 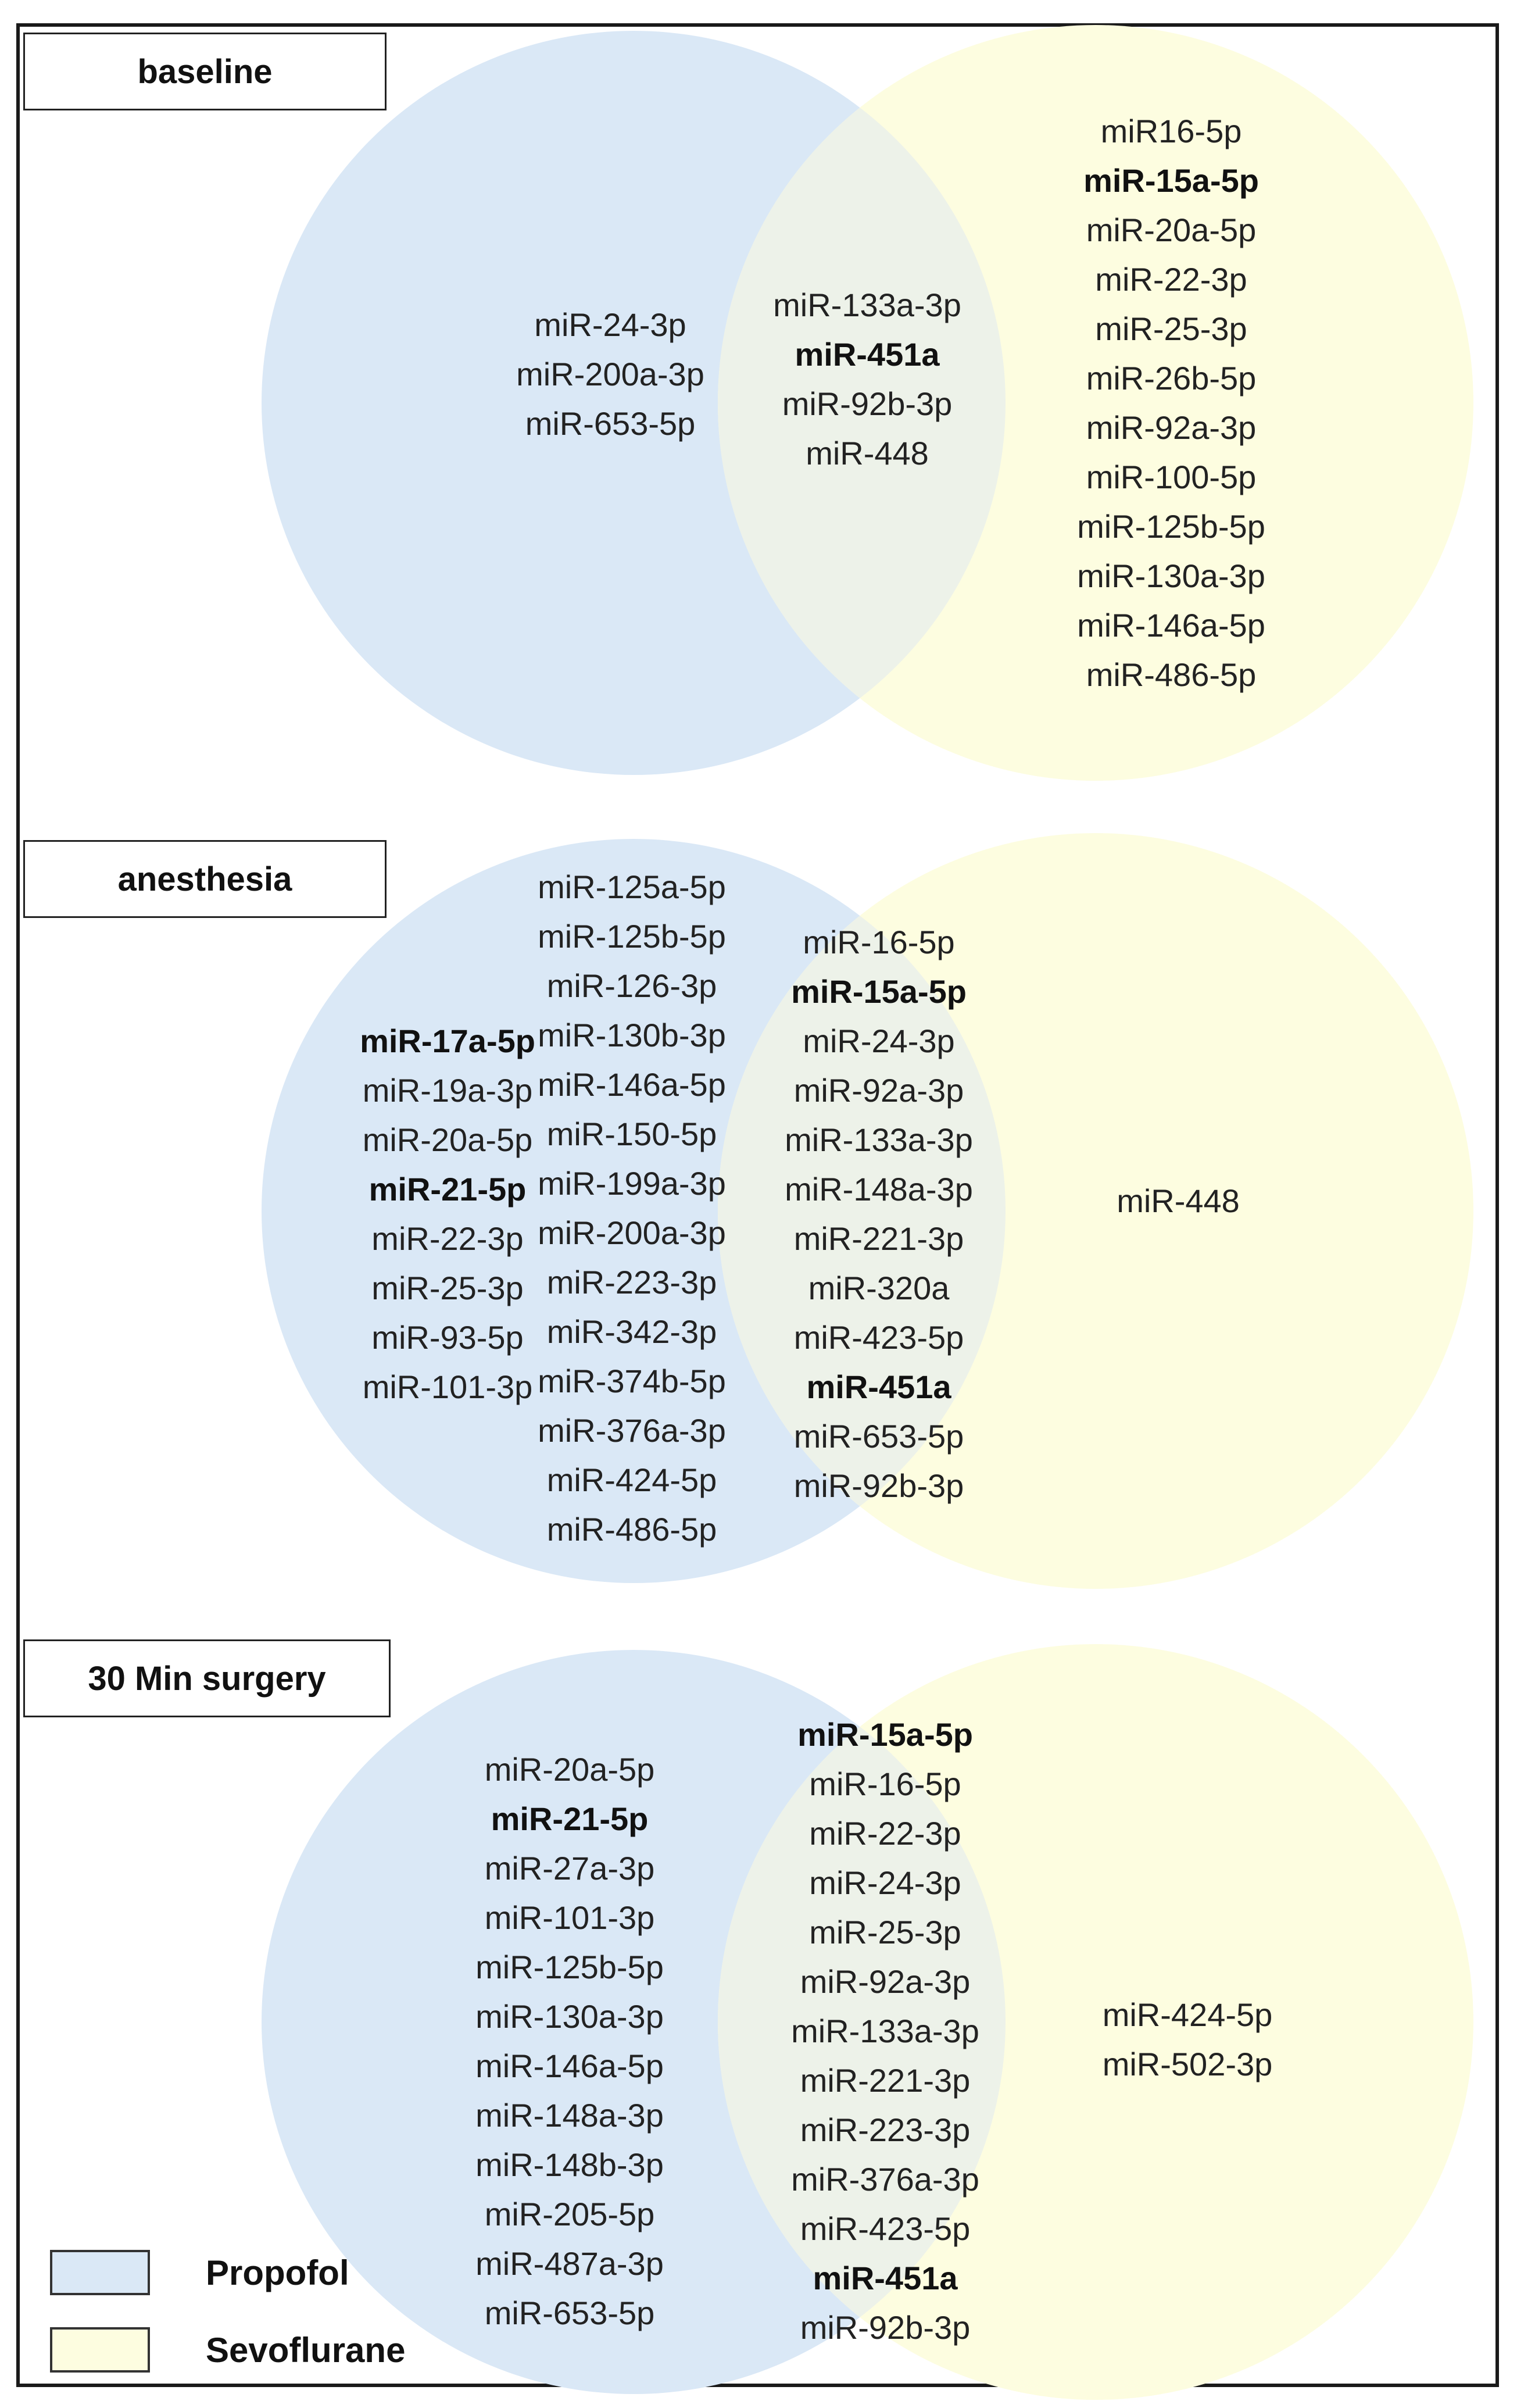 What do you see at coordinates (632, 1430) in the screenshot?
I see `mirna-label-propofol: miR-376a-3p` at bounding box center [632, 1430].